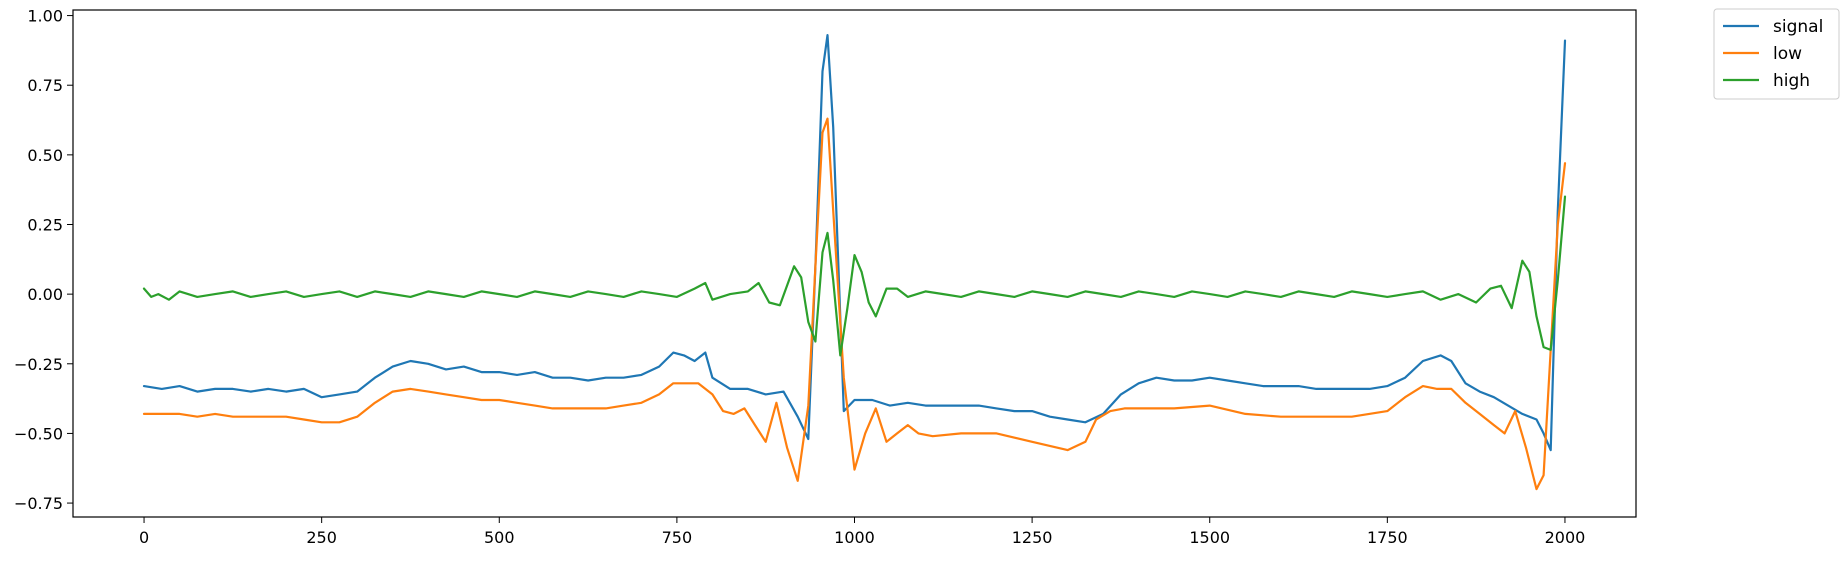 Image resolution: width=1847 pixels, height=562 pixels. Describe the element at coordinates (45, 155) in the screenshot. I see `y-tick-label: 0.50` at that location.